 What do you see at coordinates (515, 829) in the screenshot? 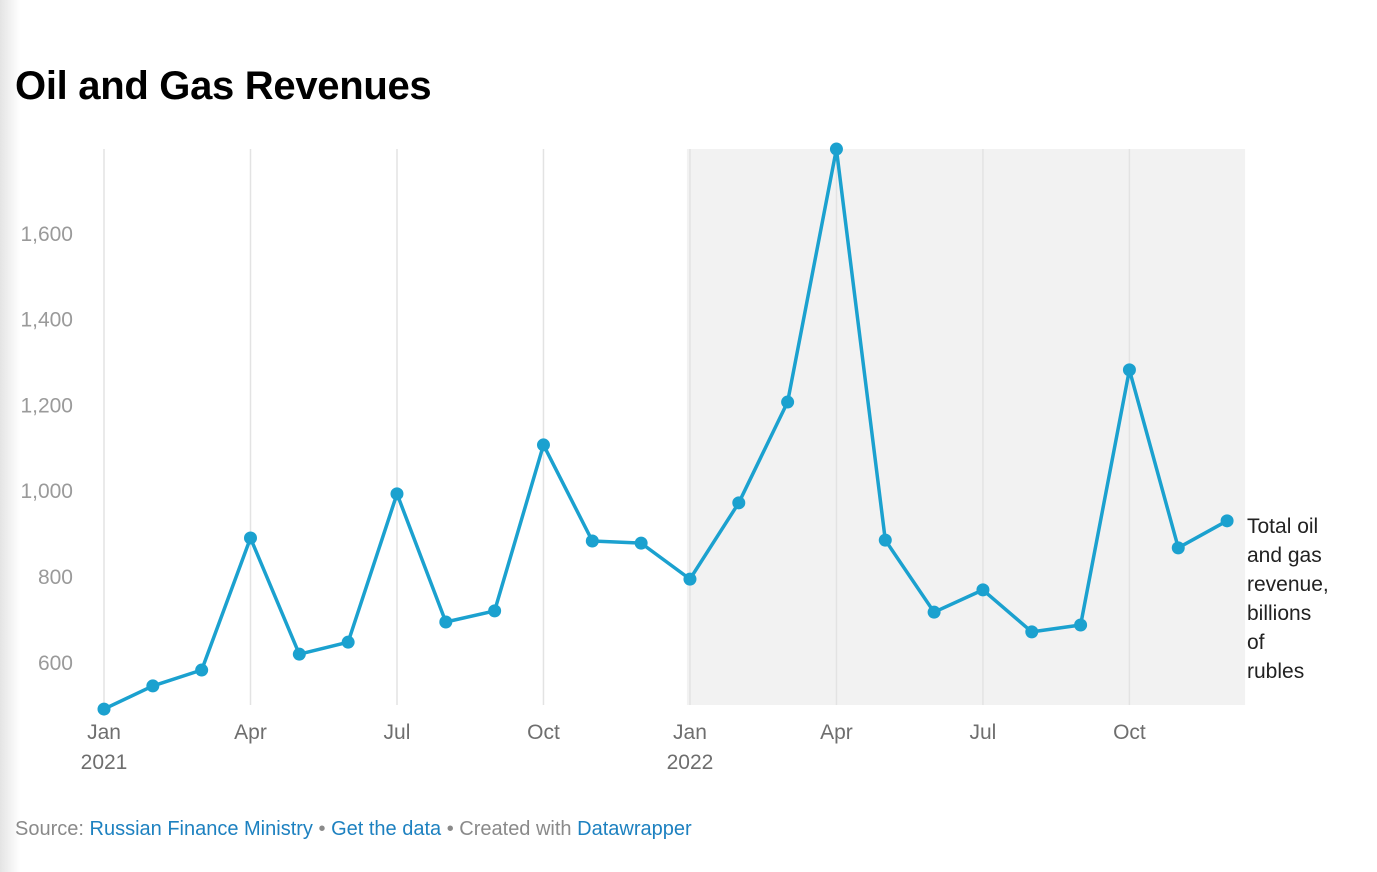
I see `created-with-text: Created with` at bounding box center [515, 829].